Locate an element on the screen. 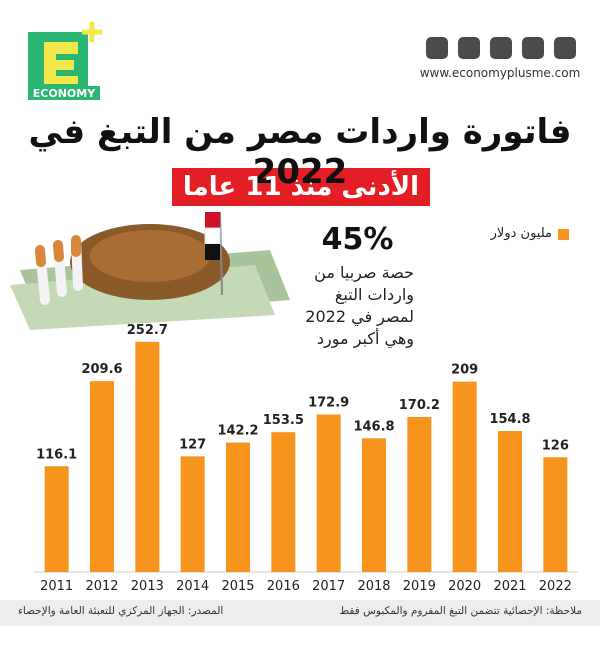  chart-subtitle: الأدنى منذ 11 عاما is located at coordinates (301, 187).